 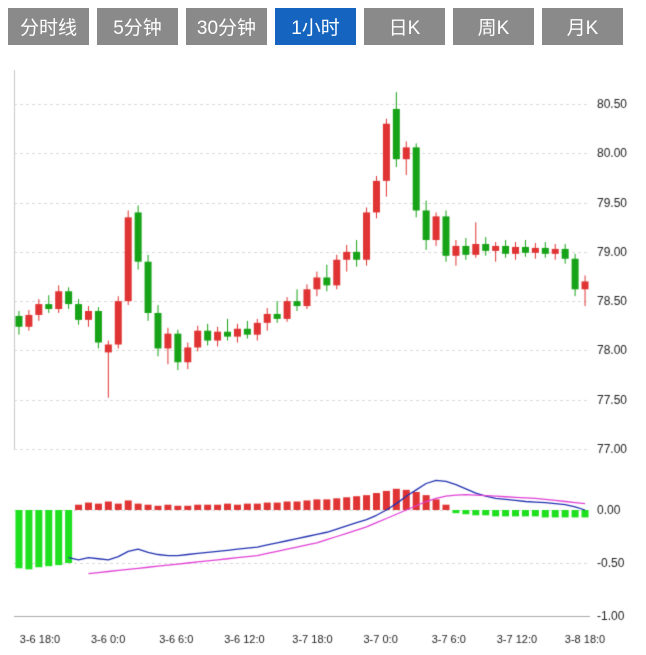 I want to click on tab-1hour: 1小时, so click(x=315, y=26).